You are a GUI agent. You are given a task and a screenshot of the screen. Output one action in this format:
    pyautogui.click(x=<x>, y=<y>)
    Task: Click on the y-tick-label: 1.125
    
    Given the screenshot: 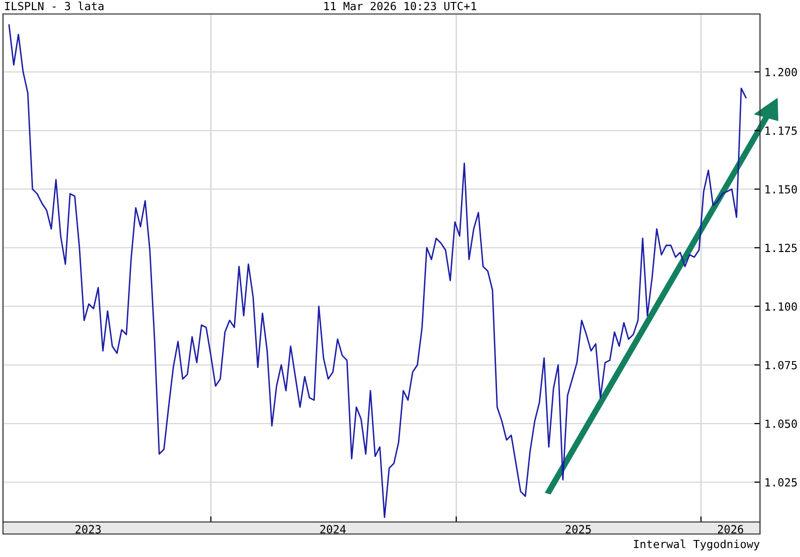 What is the action you would take?
    pyautogui.click(x=781, y=248)
    